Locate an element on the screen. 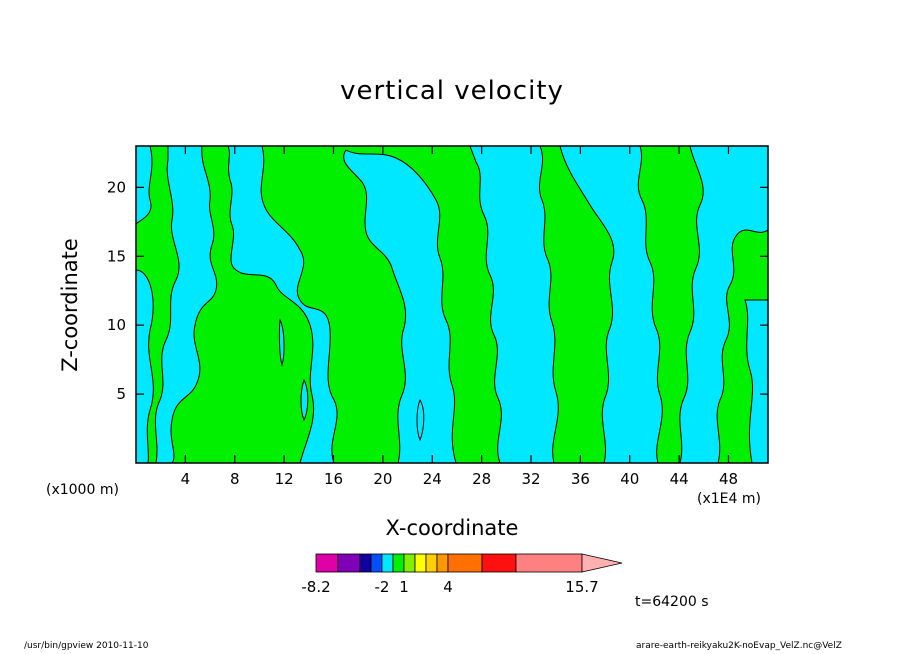  colorbar: -8.2 -2 1 4 15.7 is located at coordinates (462, 574).